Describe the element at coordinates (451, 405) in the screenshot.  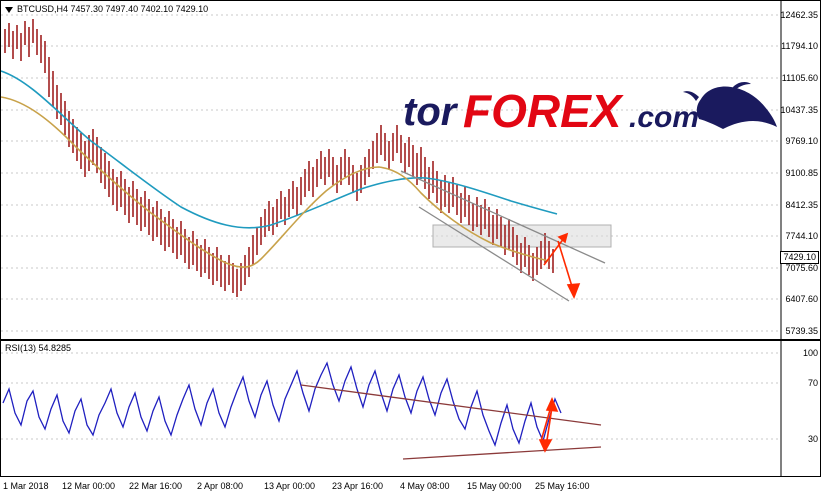
I see `rsi-descending-resistance-line` at that location.